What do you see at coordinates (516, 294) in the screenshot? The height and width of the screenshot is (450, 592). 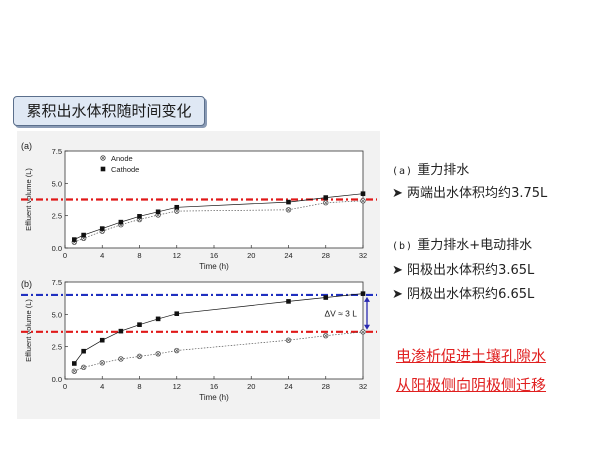 I see `note-b-item-value: 6.65L` at bounding box center [516, 294].